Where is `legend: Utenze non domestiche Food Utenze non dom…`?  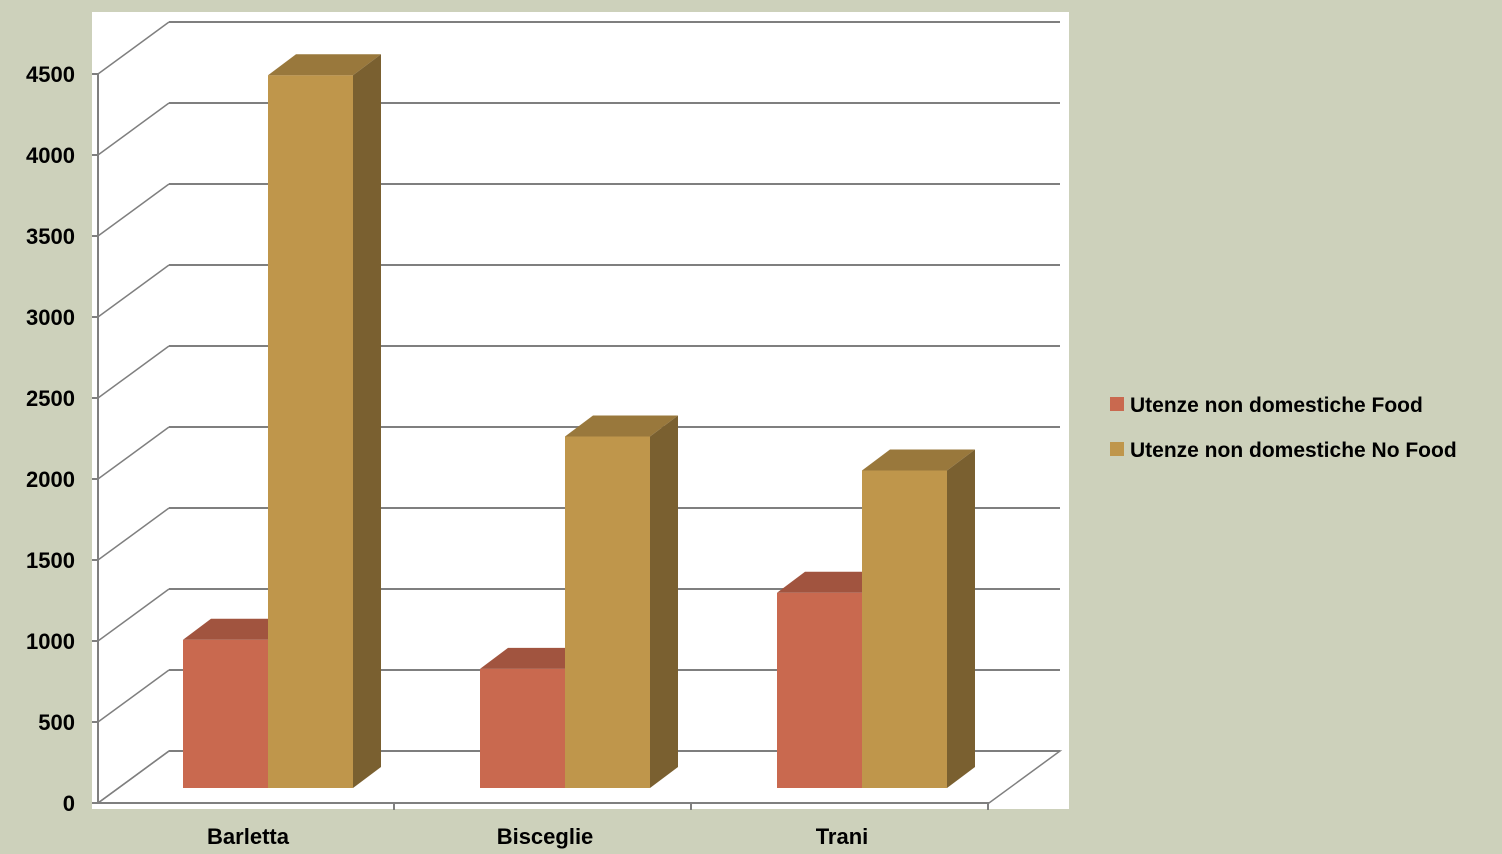
legend: Utenze non domestiche Food Utenze non dom… is located at coordinates (1283, 428).